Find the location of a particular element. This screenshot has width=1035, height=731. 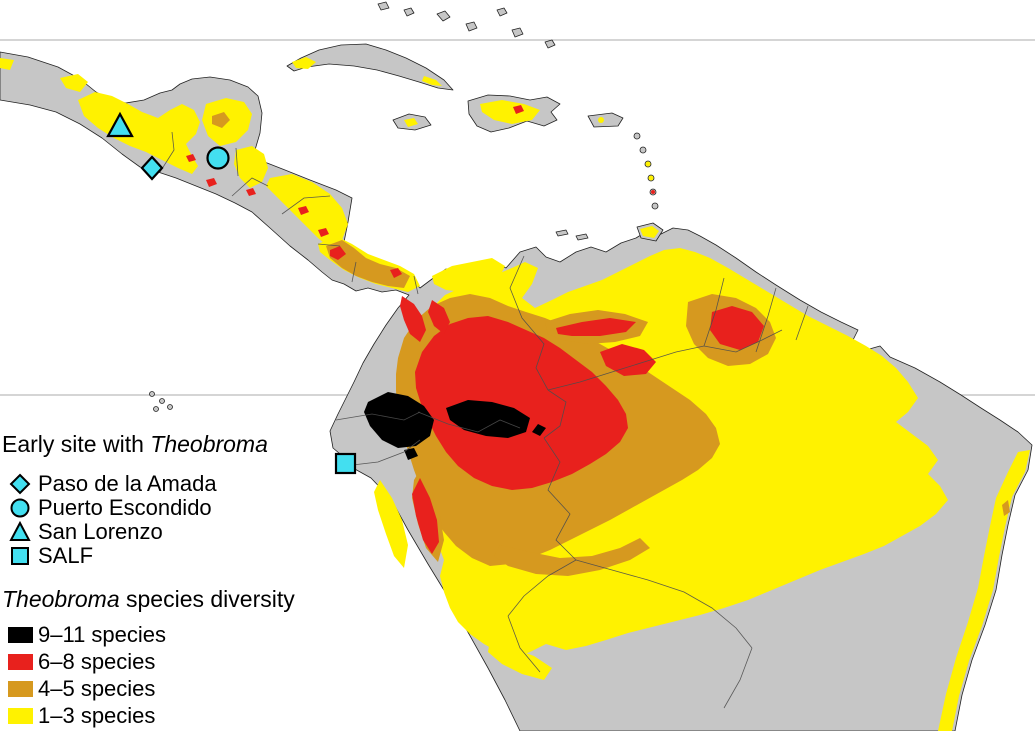

legend-item-salf: SALF is located at coordinates (135, 555).